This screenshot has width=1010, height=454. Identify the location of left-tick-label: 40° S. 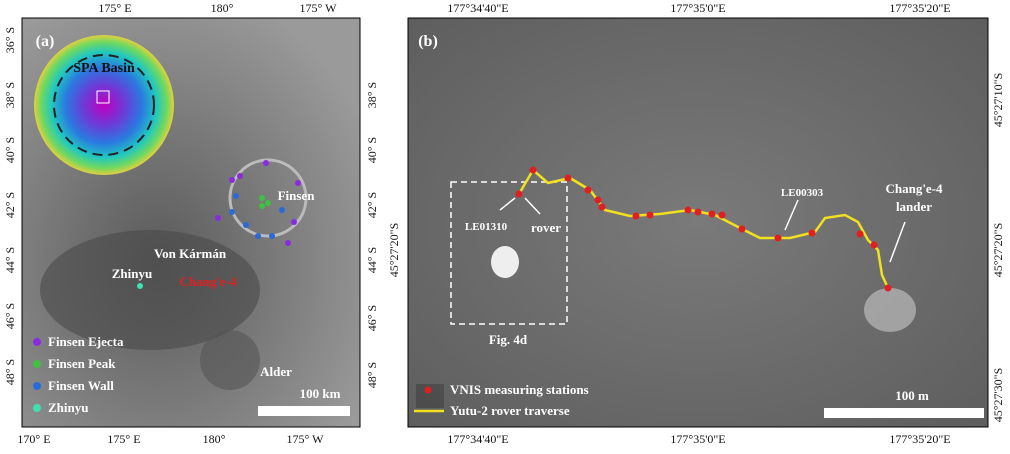
(10, 150).